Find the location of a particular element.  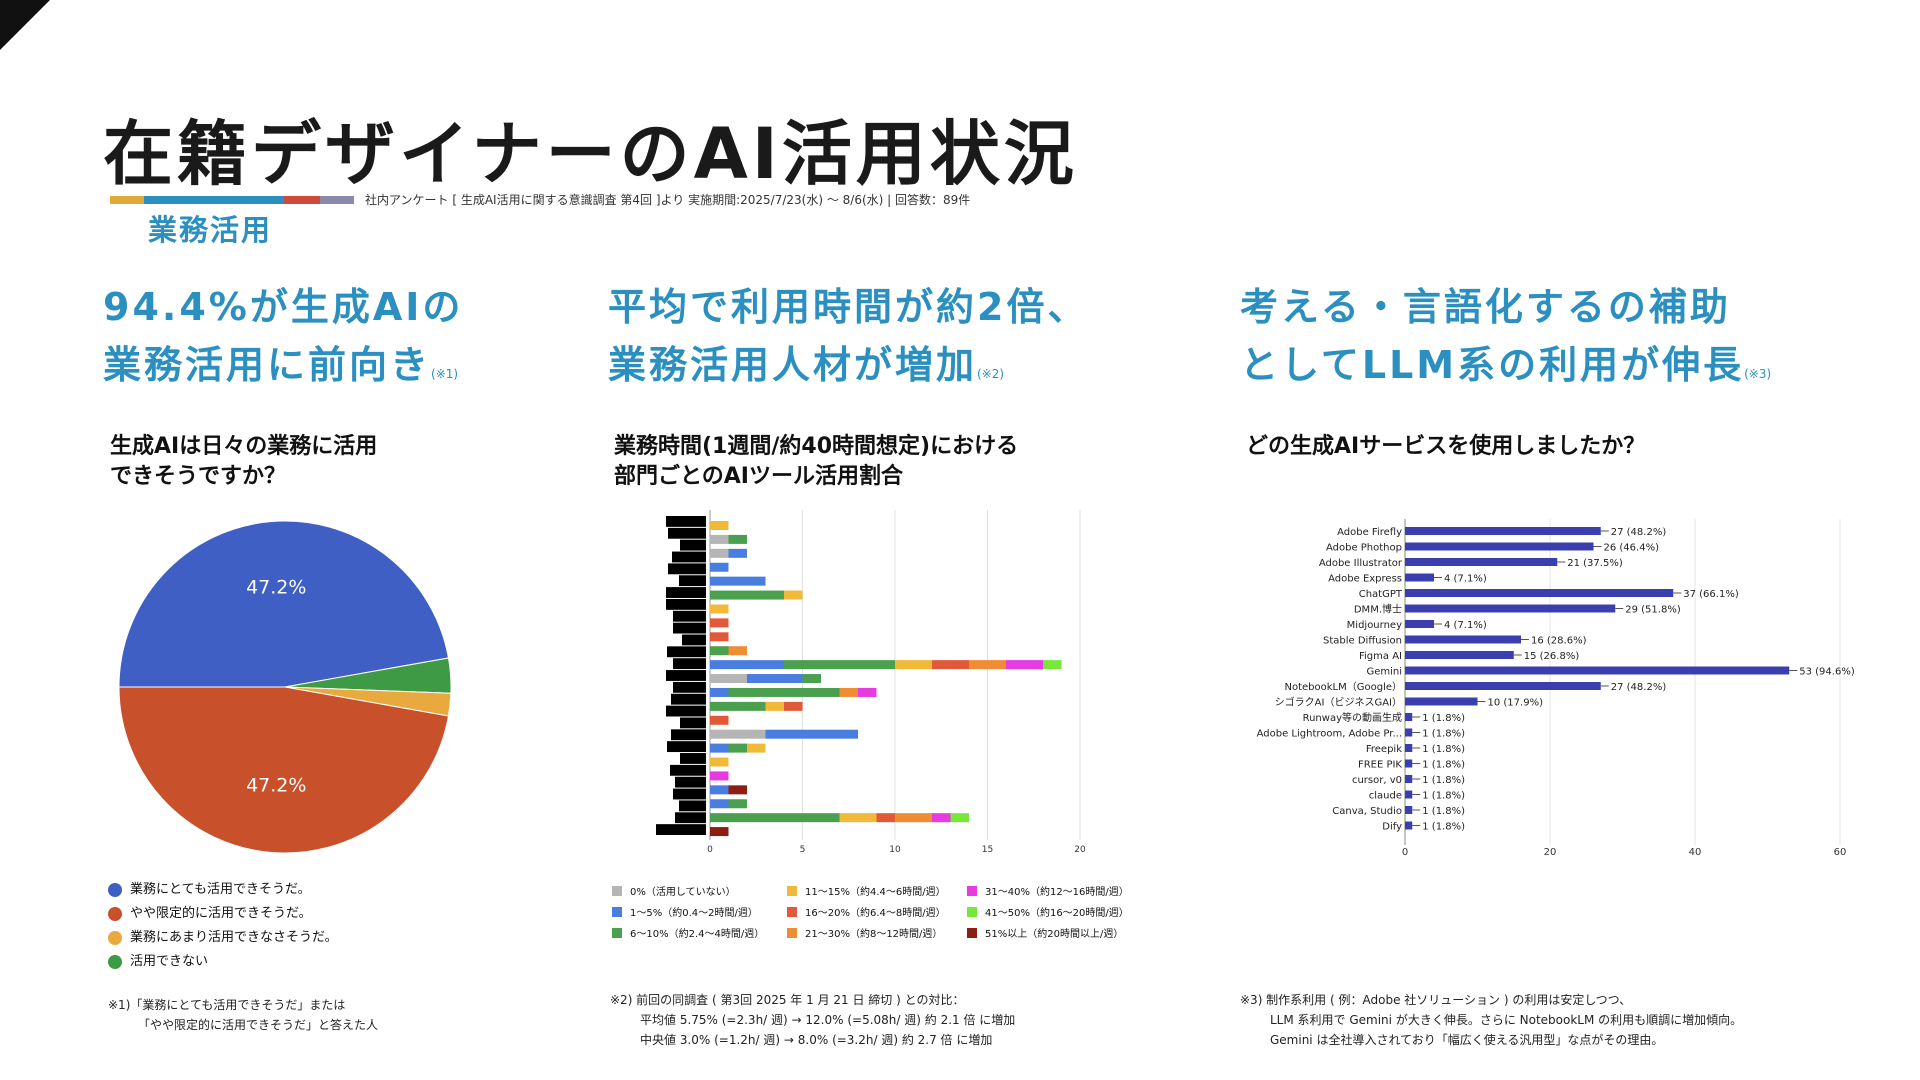

bar-data-label: 27 (48.2%) is located at coordinates (1639, 532).